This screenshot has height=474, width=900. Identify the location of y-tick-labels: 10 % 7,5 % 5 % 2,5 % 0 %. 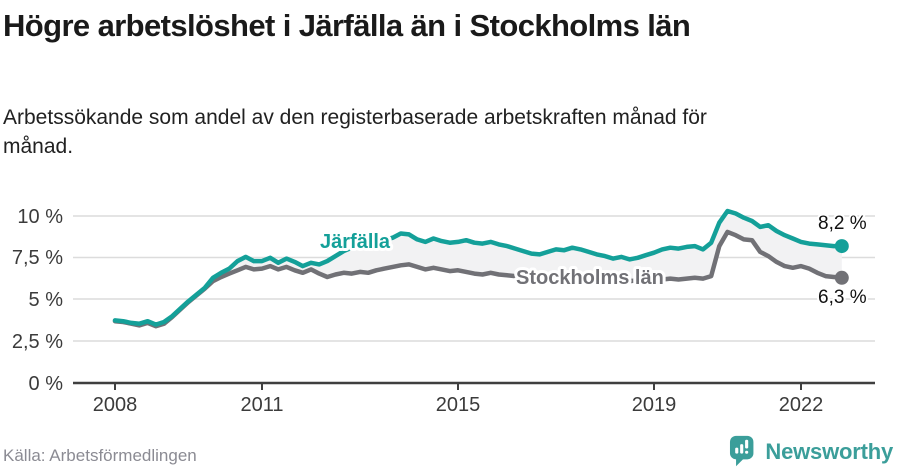
(37, 300).